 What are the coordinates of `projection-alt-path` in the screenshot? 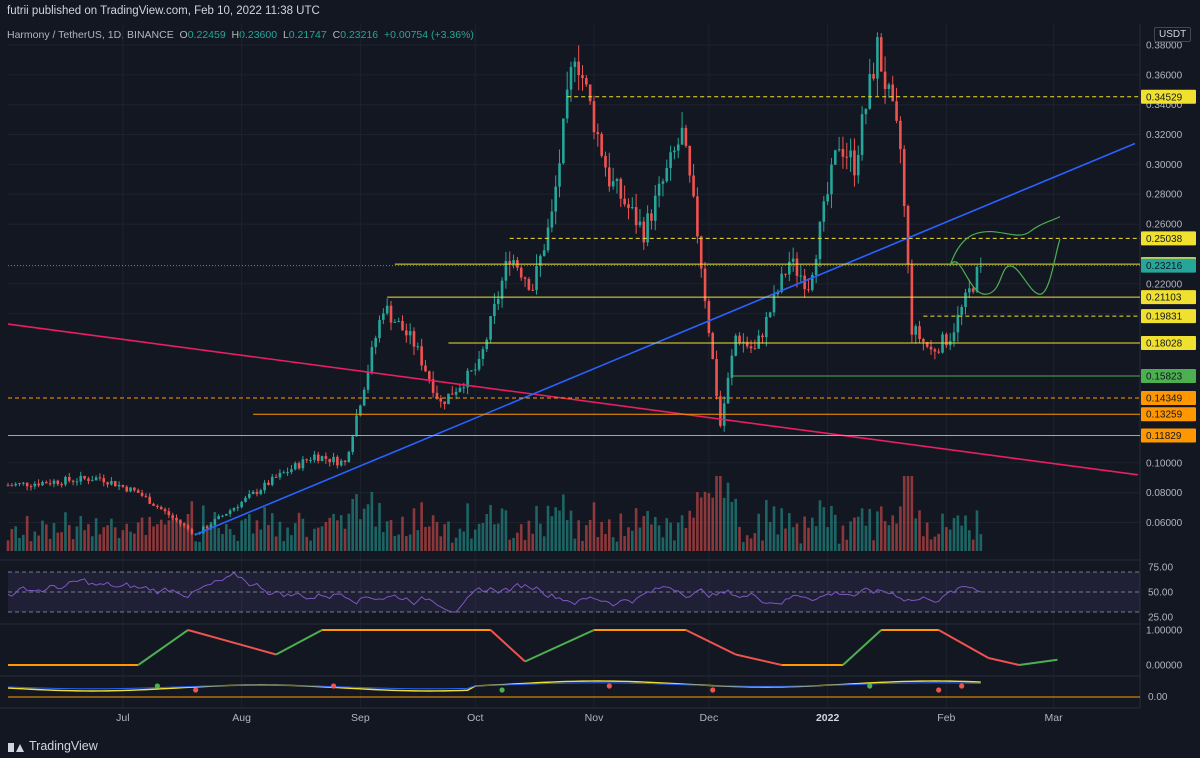 It's located at (1005, 266).